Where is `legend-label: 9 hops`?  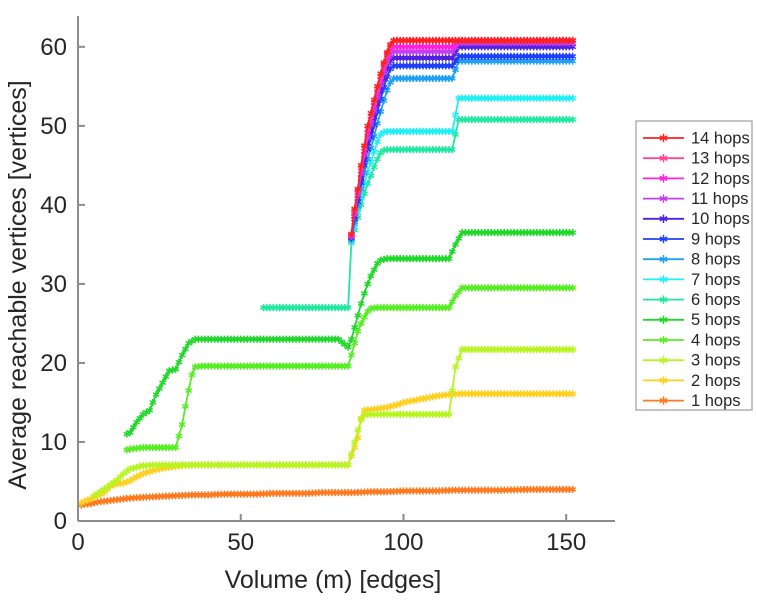 legend-label: 9 hops is located at coordinates (716, 239).